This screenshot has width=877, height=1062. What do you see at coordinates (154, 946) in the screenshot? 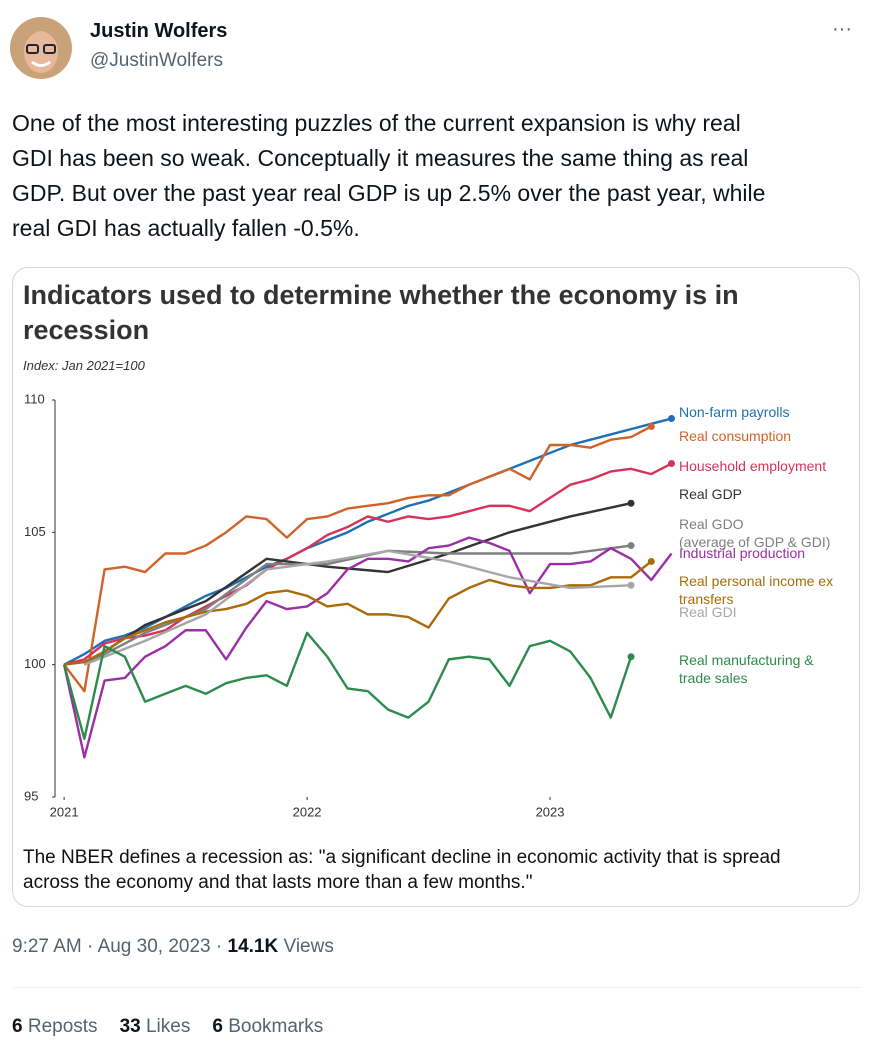
I see `date: Aug 30, 2023` at bounding box center [154, 946].